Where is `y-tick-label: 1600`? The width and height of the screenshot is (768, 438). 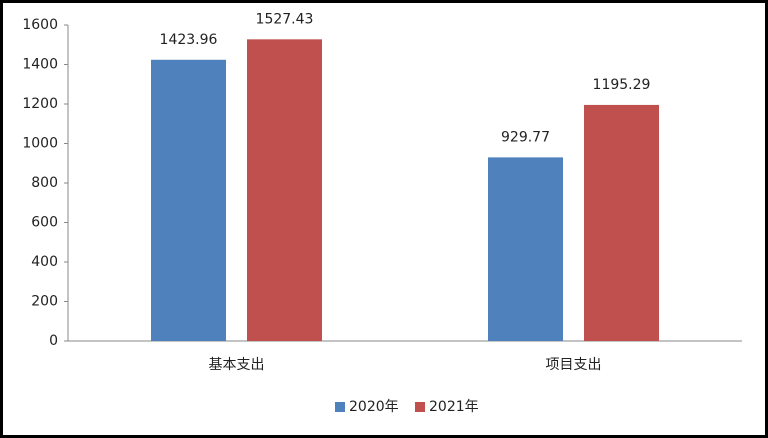 y-tick-label: 1600 is located at coordinates (40, 25).